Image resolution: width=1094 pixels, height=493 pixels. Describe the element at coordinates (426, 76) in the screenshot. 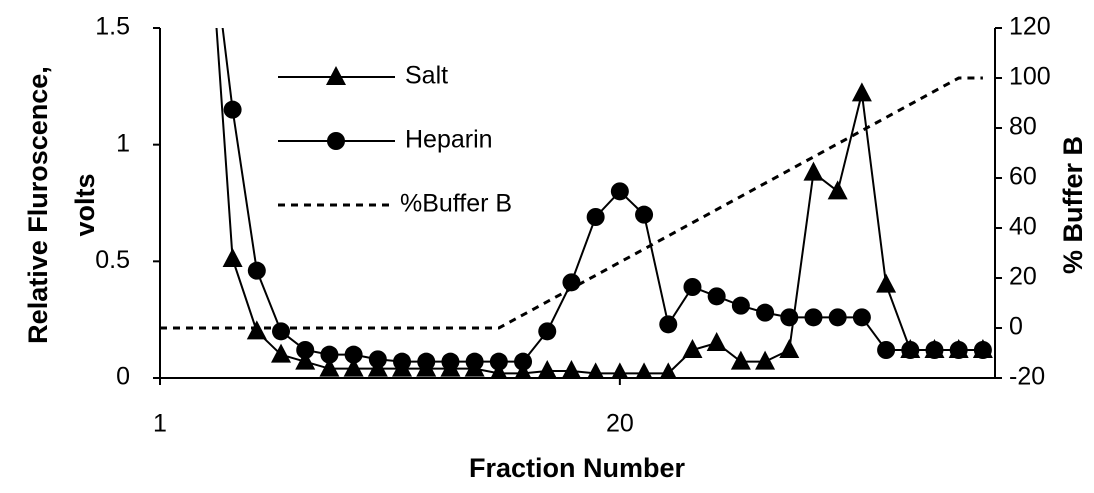

I see `legend-label: Salt` at that location.